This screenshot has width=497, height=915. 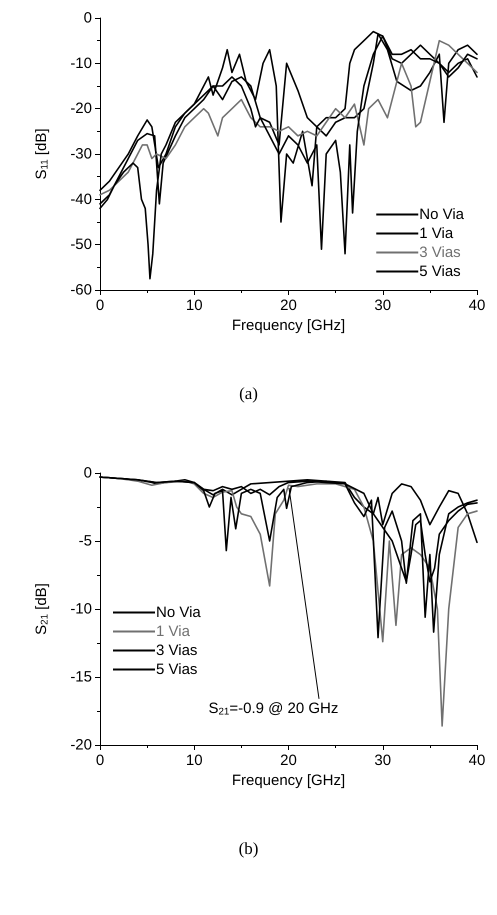 I want to click on y-tick-label: -5, so click(x=85, y=541).